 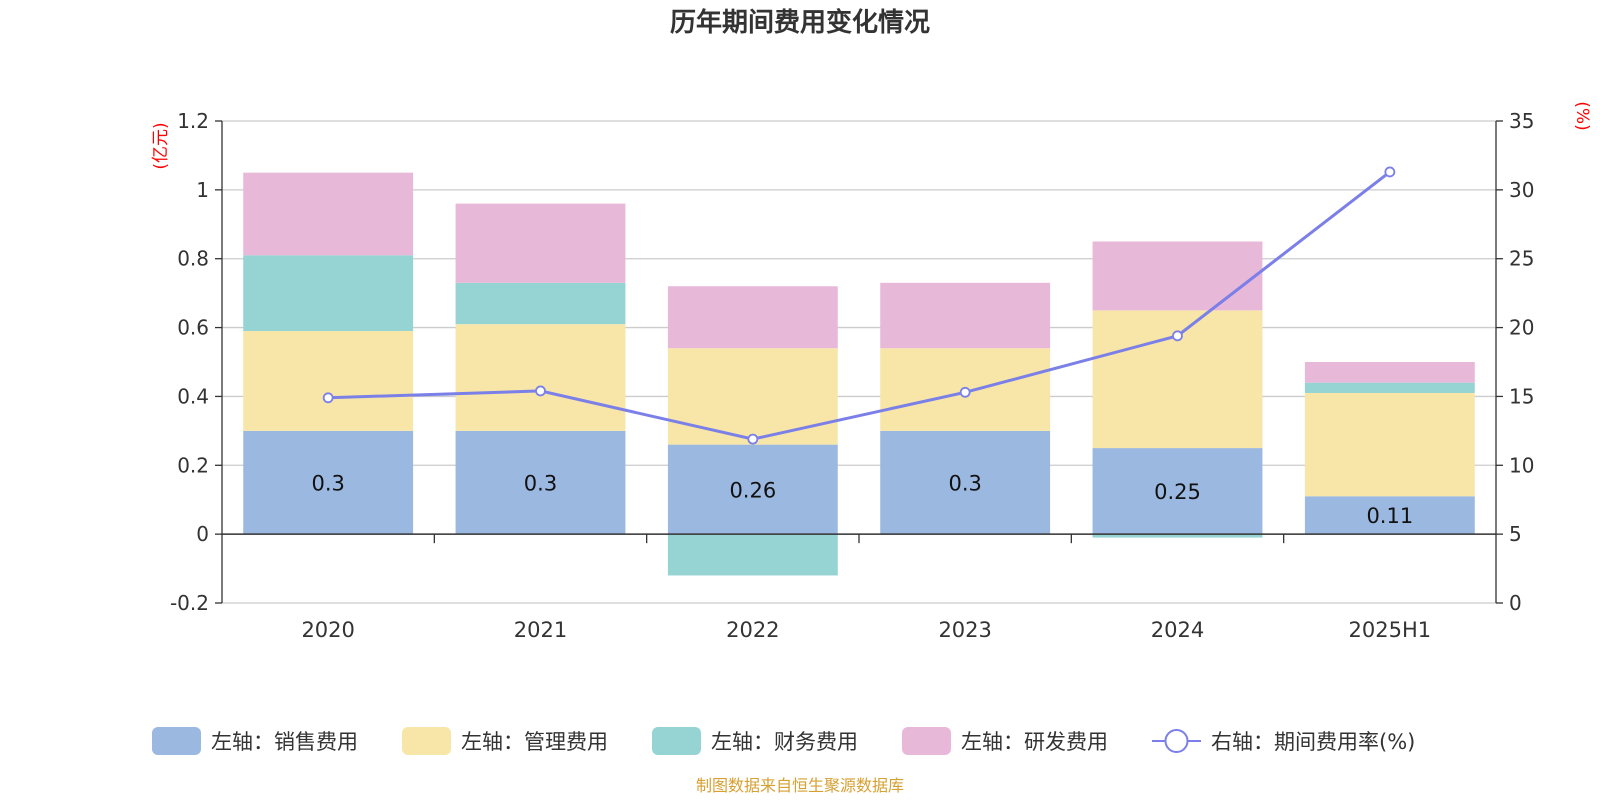 What do you see at coordinates (964, 630) in the screenshot?
I see `x-axis-tick-label: 2023` at bounding box center [964, 630].